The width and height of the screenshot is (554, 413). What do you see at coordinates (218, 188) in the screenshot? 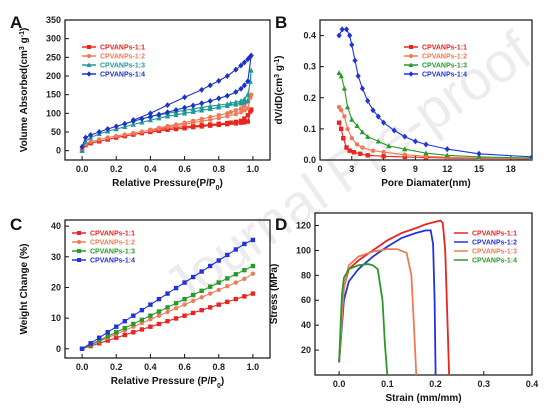
I see `x-axis-label-sub: 0` at bounding box center [218, 188].